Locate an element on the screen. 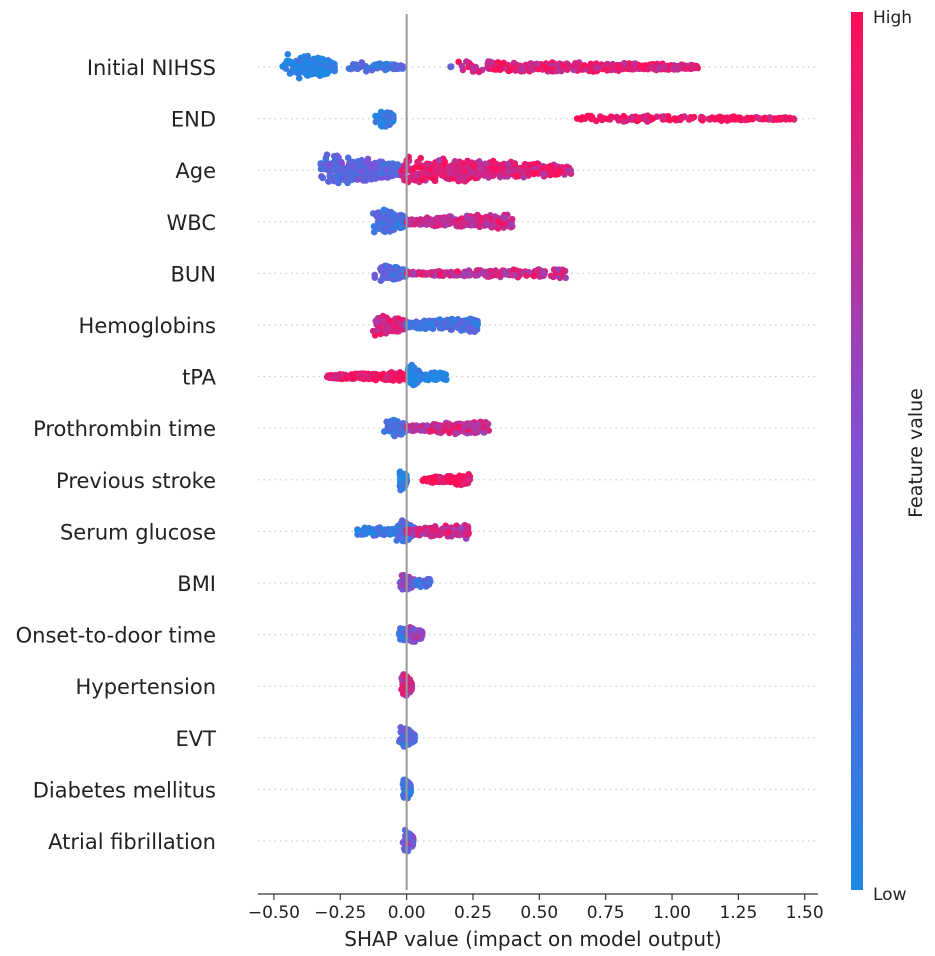  feature-row: Age is located at coordinates (496, 169).